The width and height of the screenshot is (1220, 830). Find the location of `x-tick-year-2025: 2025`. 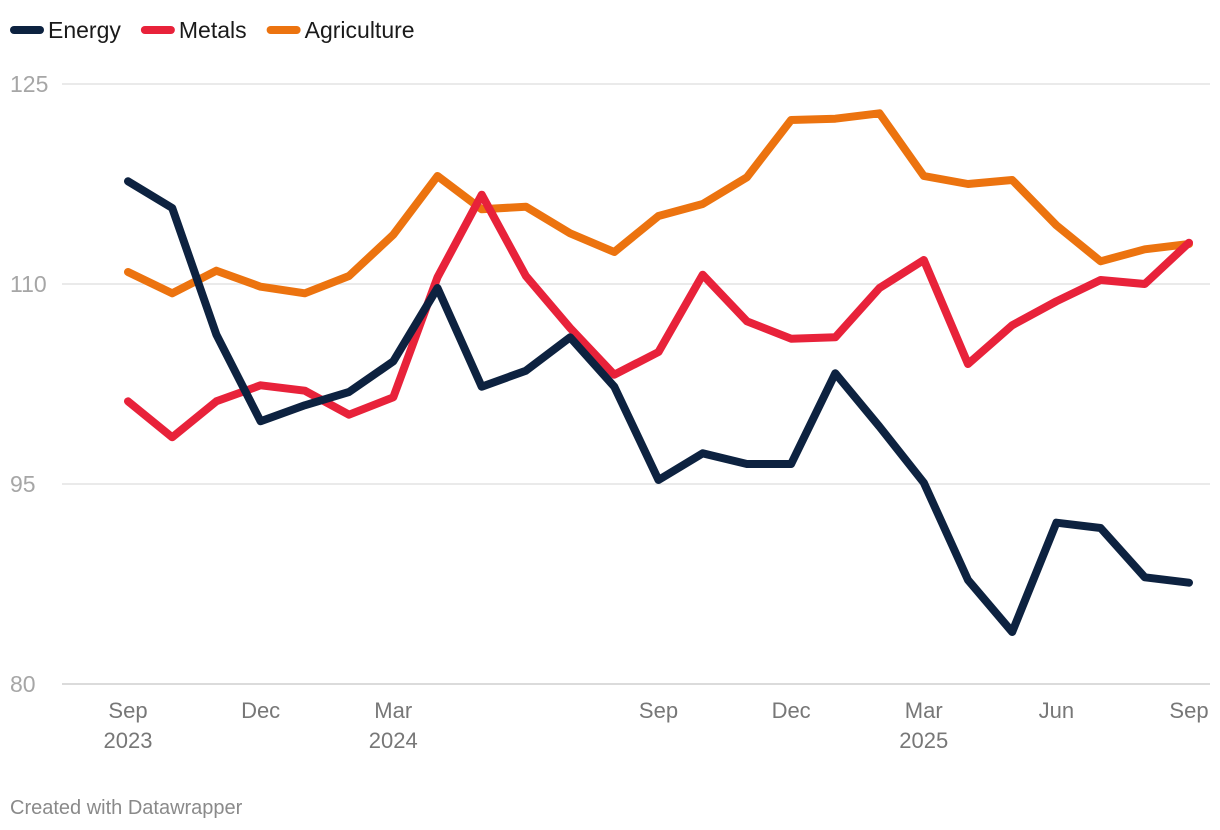

x-tick-year-2025: 2025 is located at coordinates (923, 740).